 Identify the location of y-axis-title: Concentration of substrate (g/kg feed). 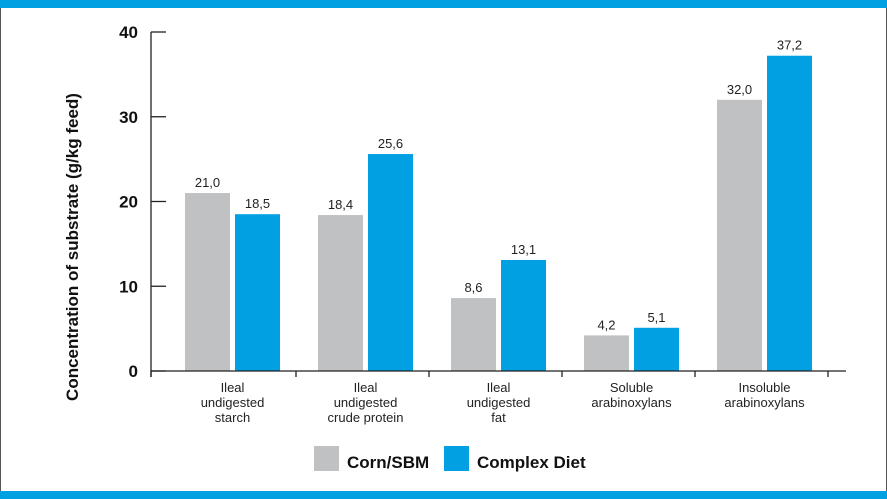
(72, 247).